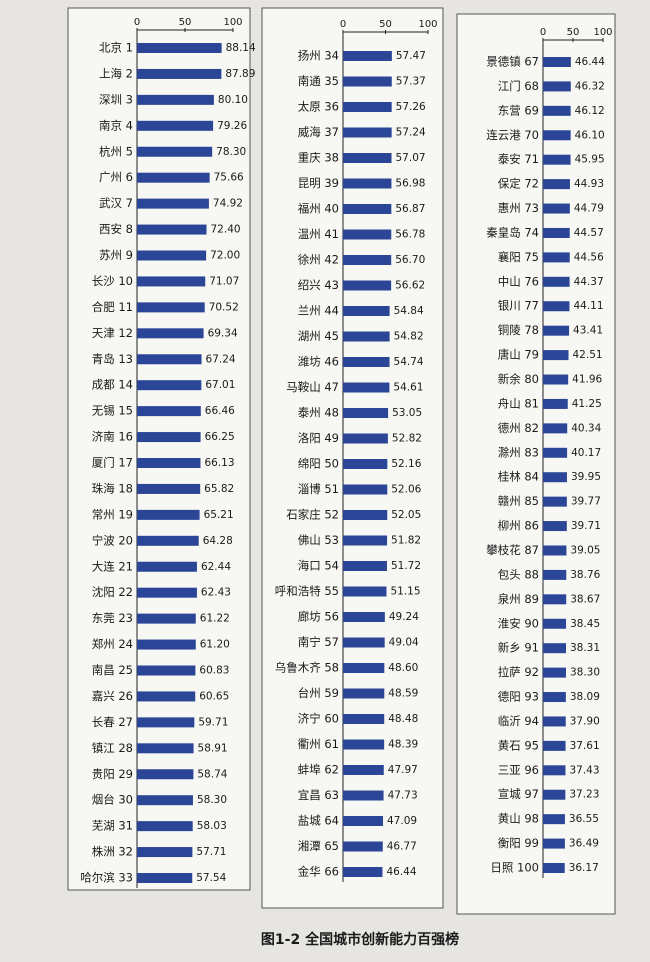 This screenshot has width=650, height=962. Describe the element at coordinates (518, 86) in the screenshot. I see `category-label: 江门 68` at that location.